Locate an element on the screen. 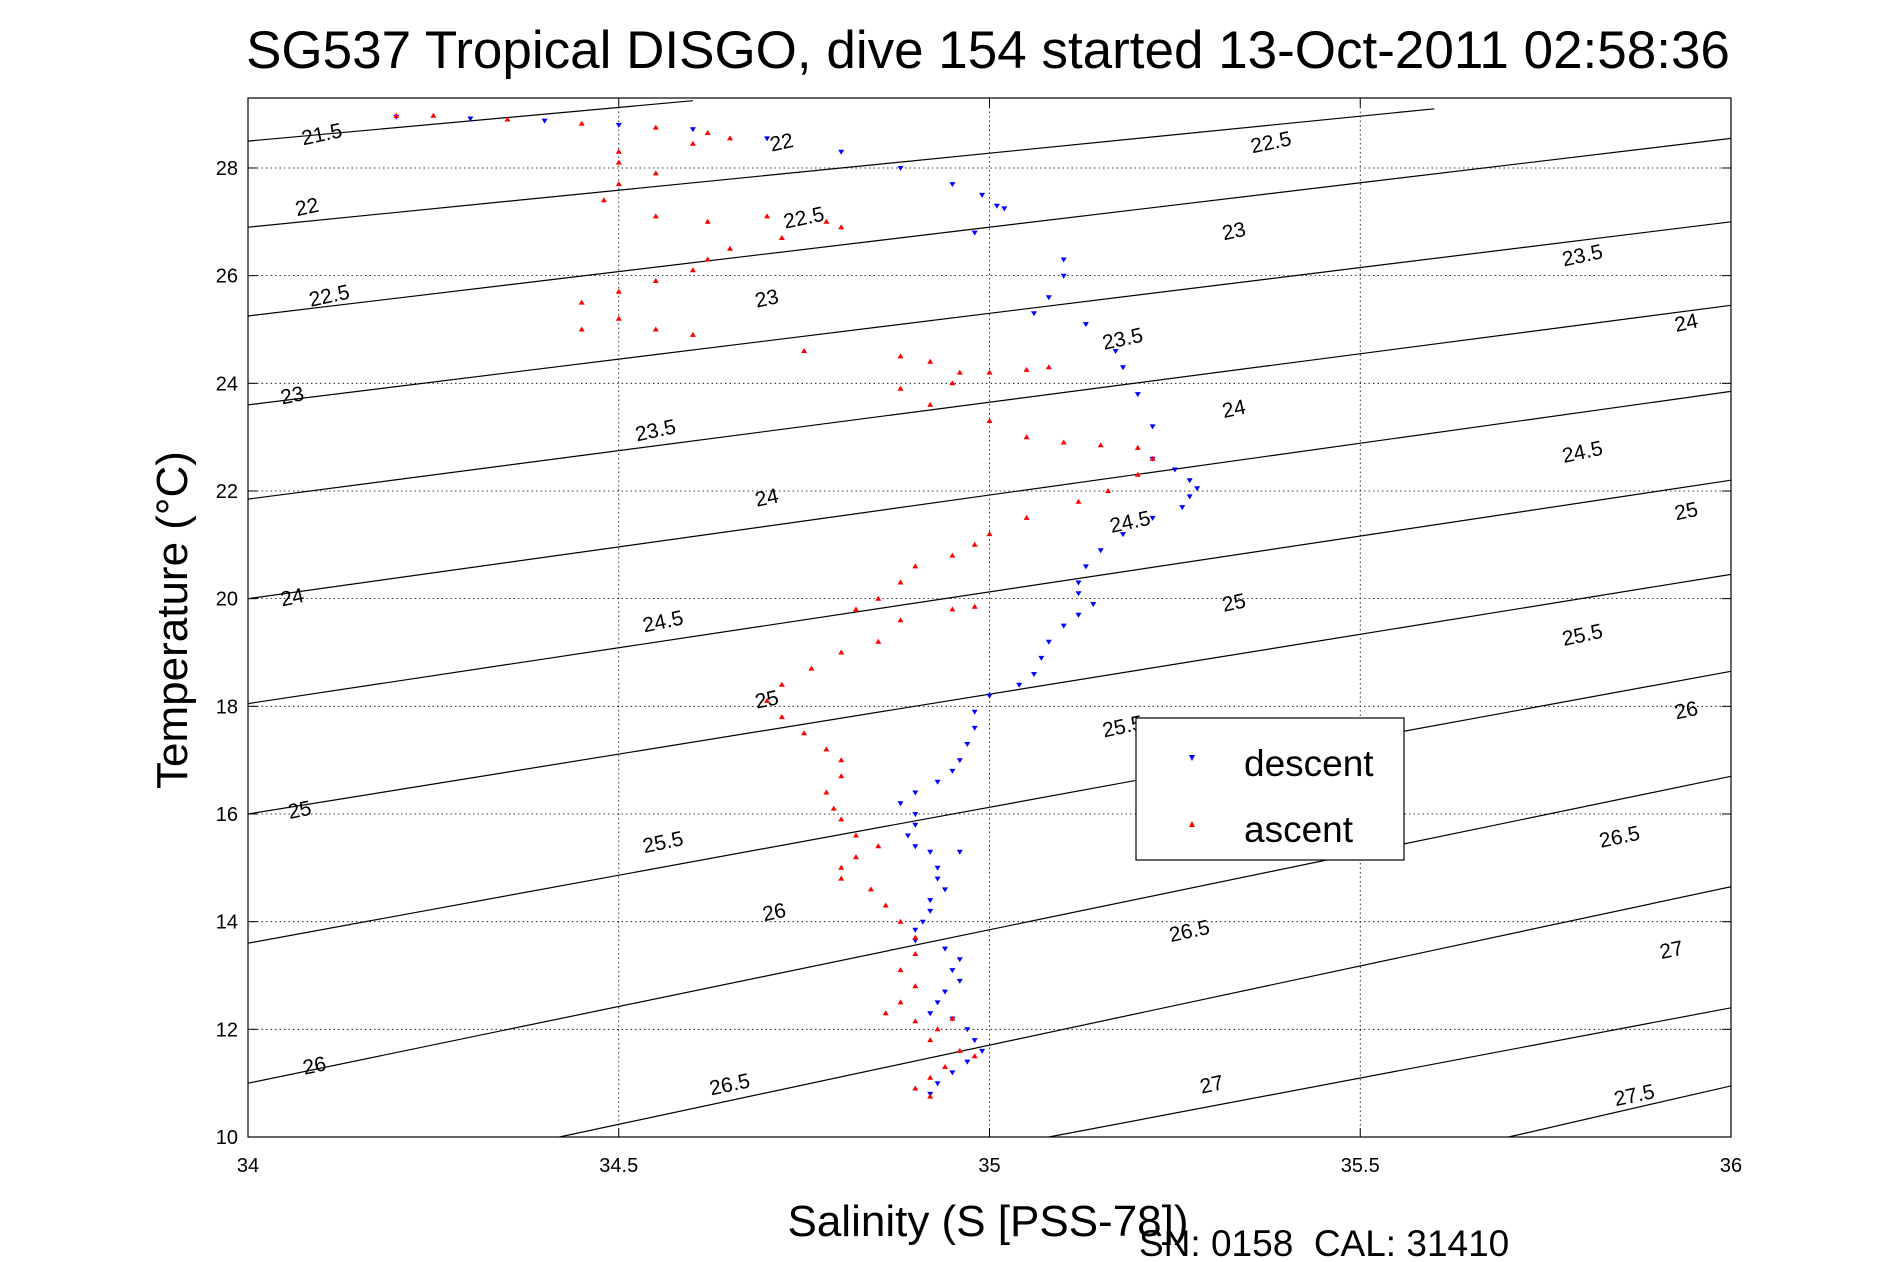  x-tick-label: 35.5 is located at coordinates (1360, 1166).